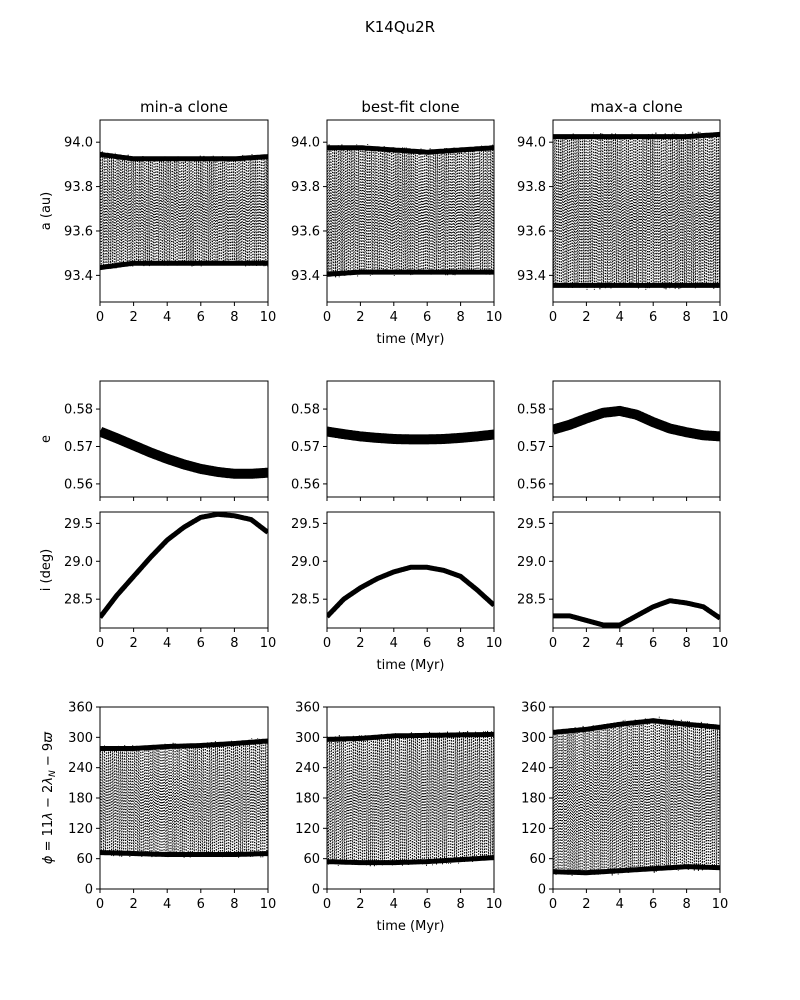  Describe the element at coordinates (78, 143) in the screenshot. I see `y-tick-label: 94.0` at that location.